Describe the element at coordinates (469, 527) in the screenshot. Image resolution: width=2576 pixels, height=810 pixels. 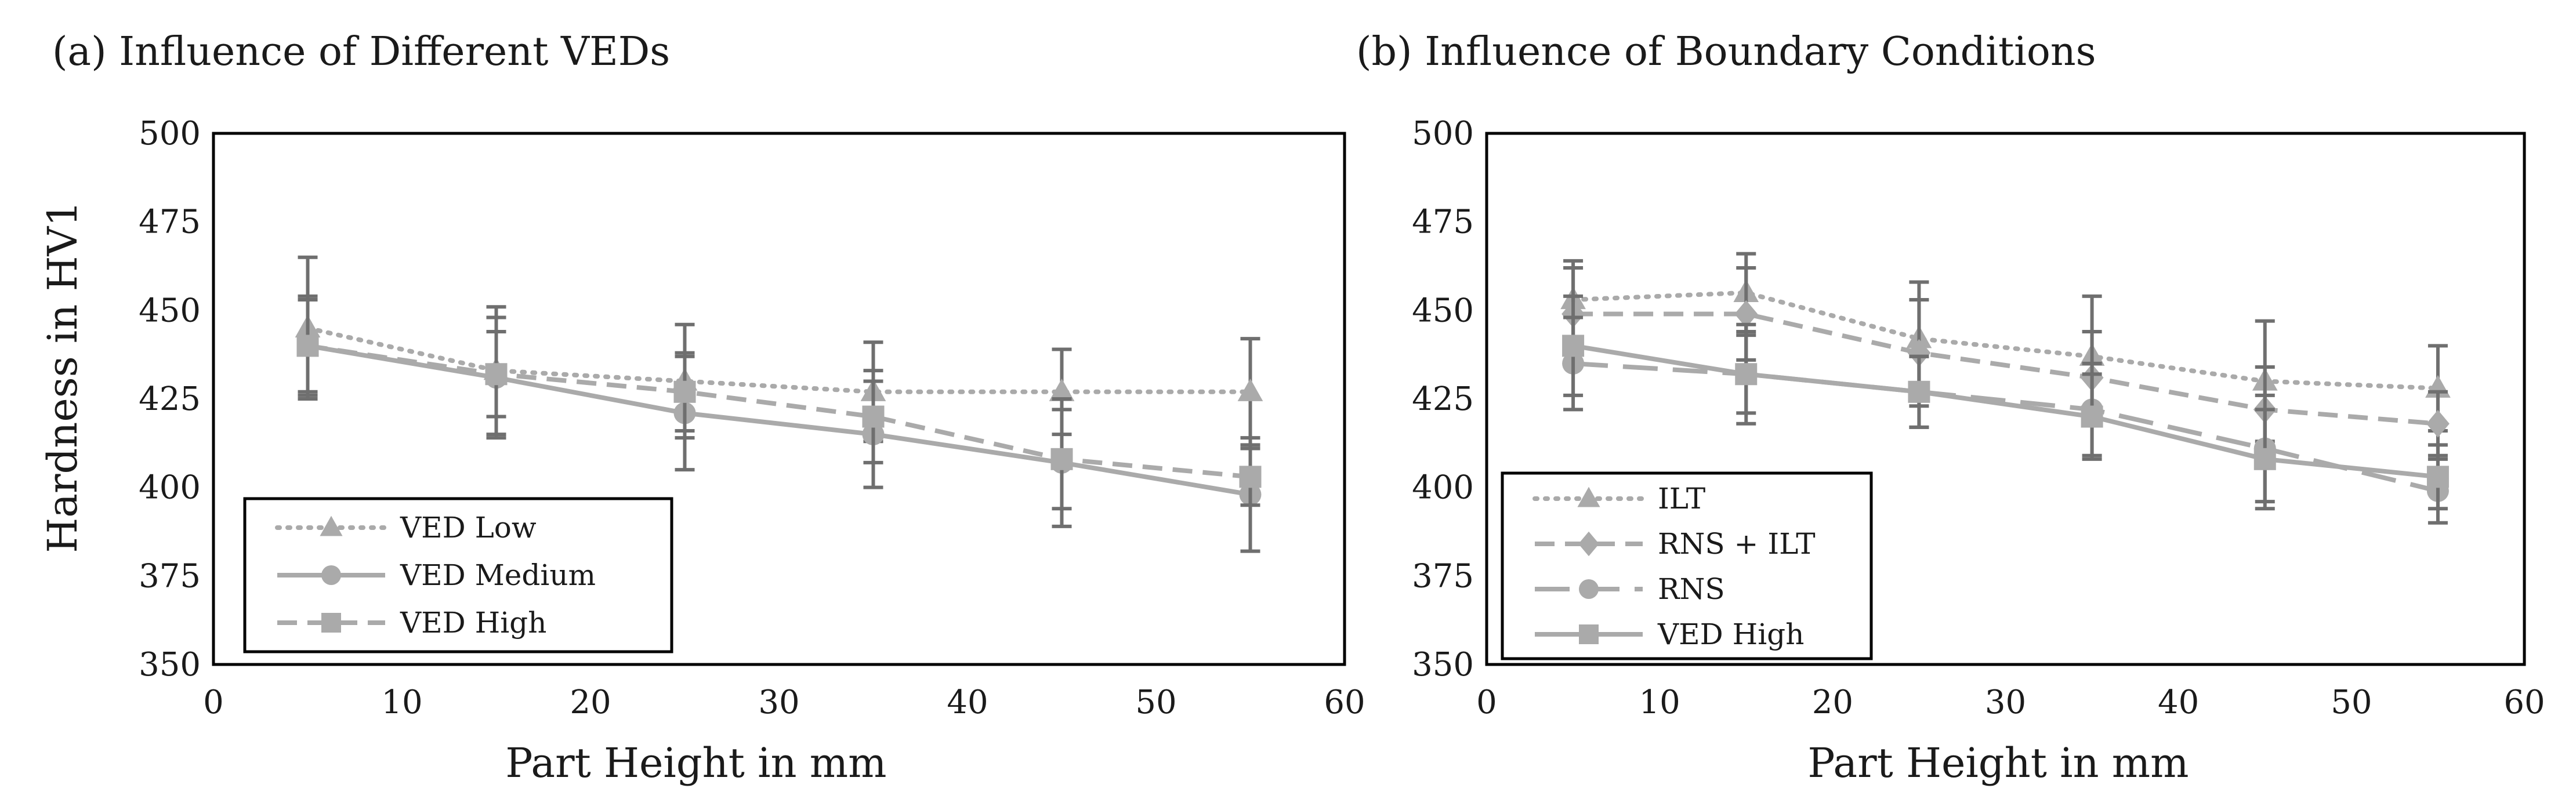
I see `legend-label: VED Low` at that location.